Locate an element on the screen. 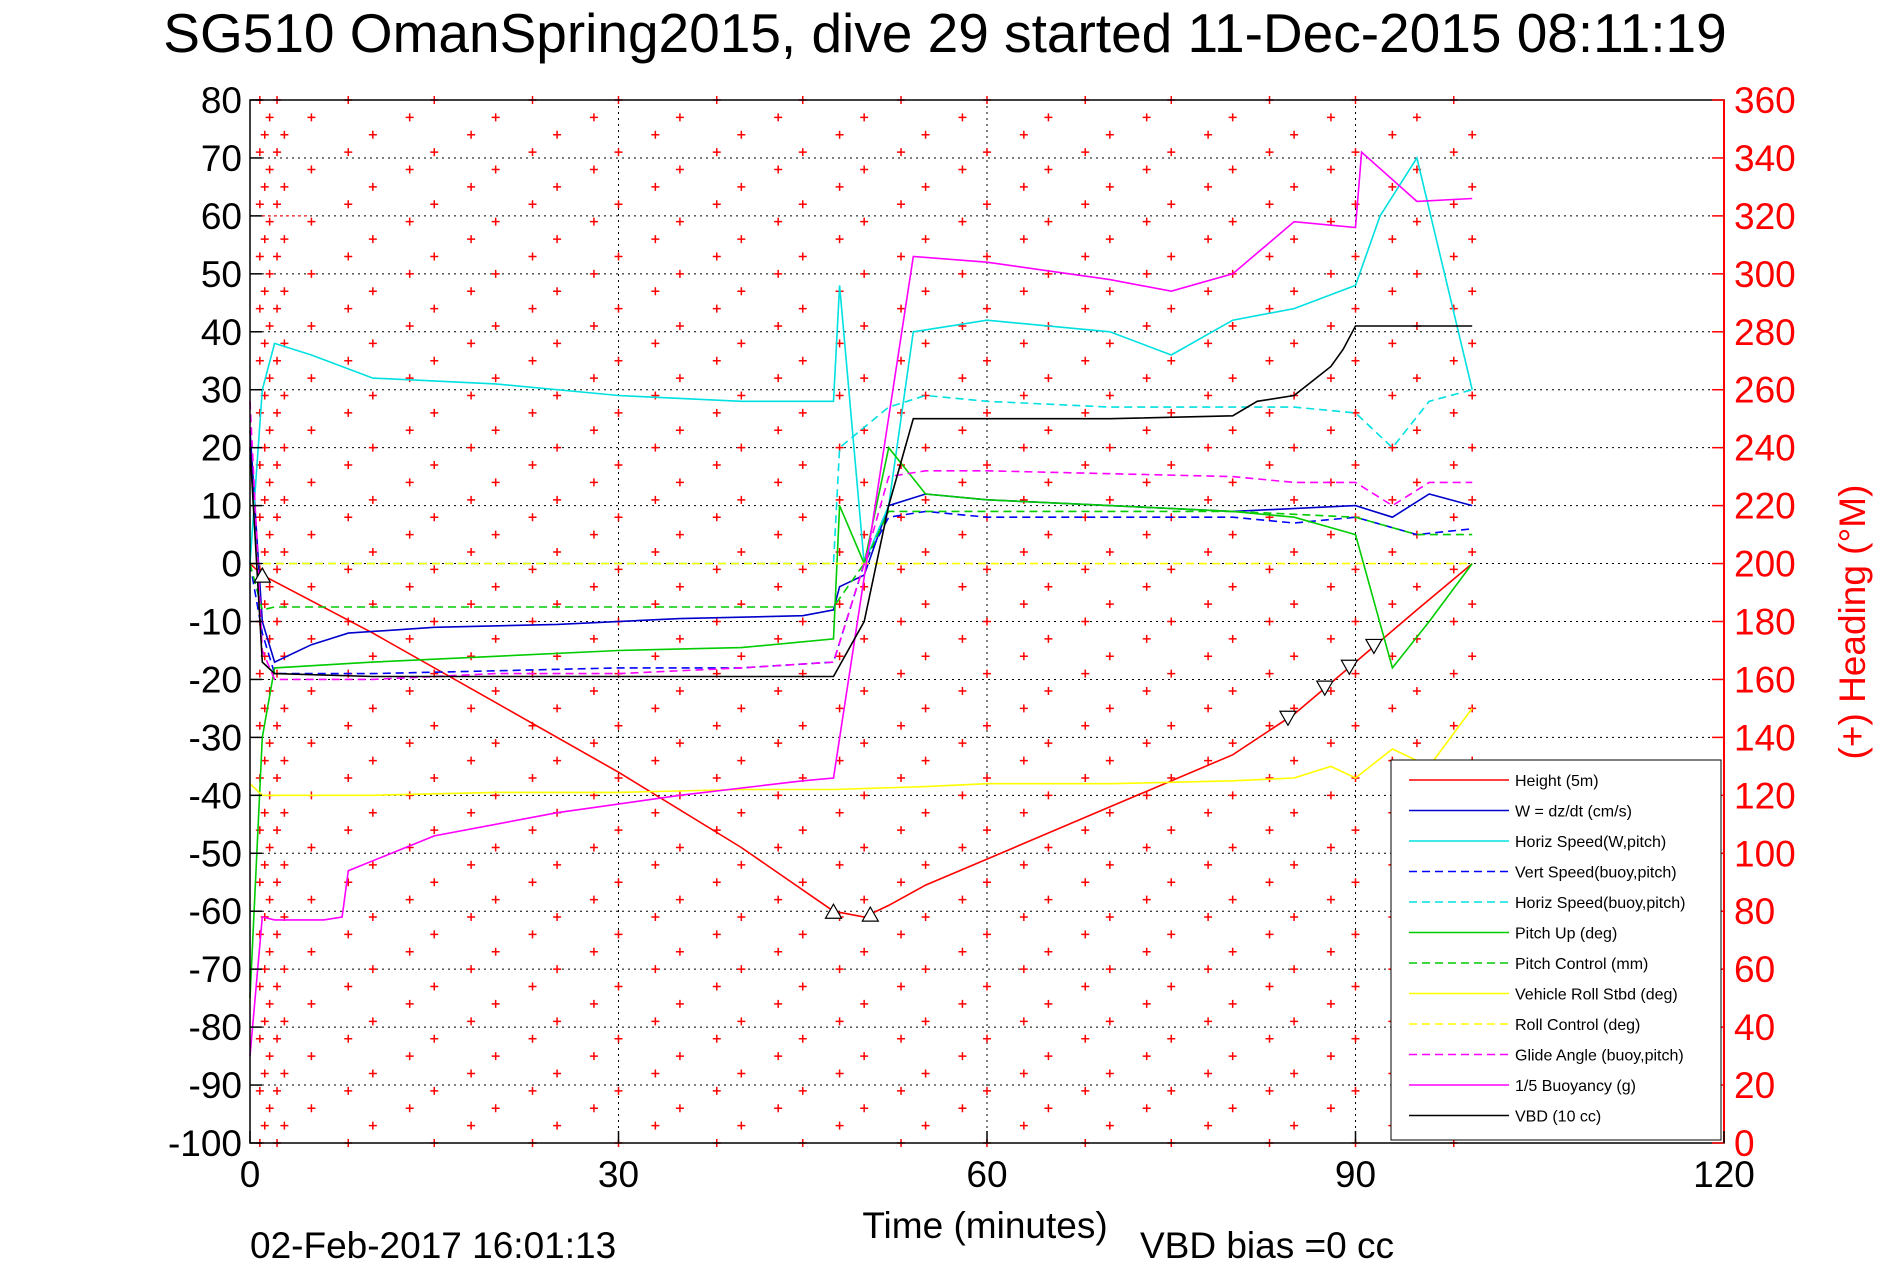  y2-tick-label: 80 is located at coordinates (1754, 911).